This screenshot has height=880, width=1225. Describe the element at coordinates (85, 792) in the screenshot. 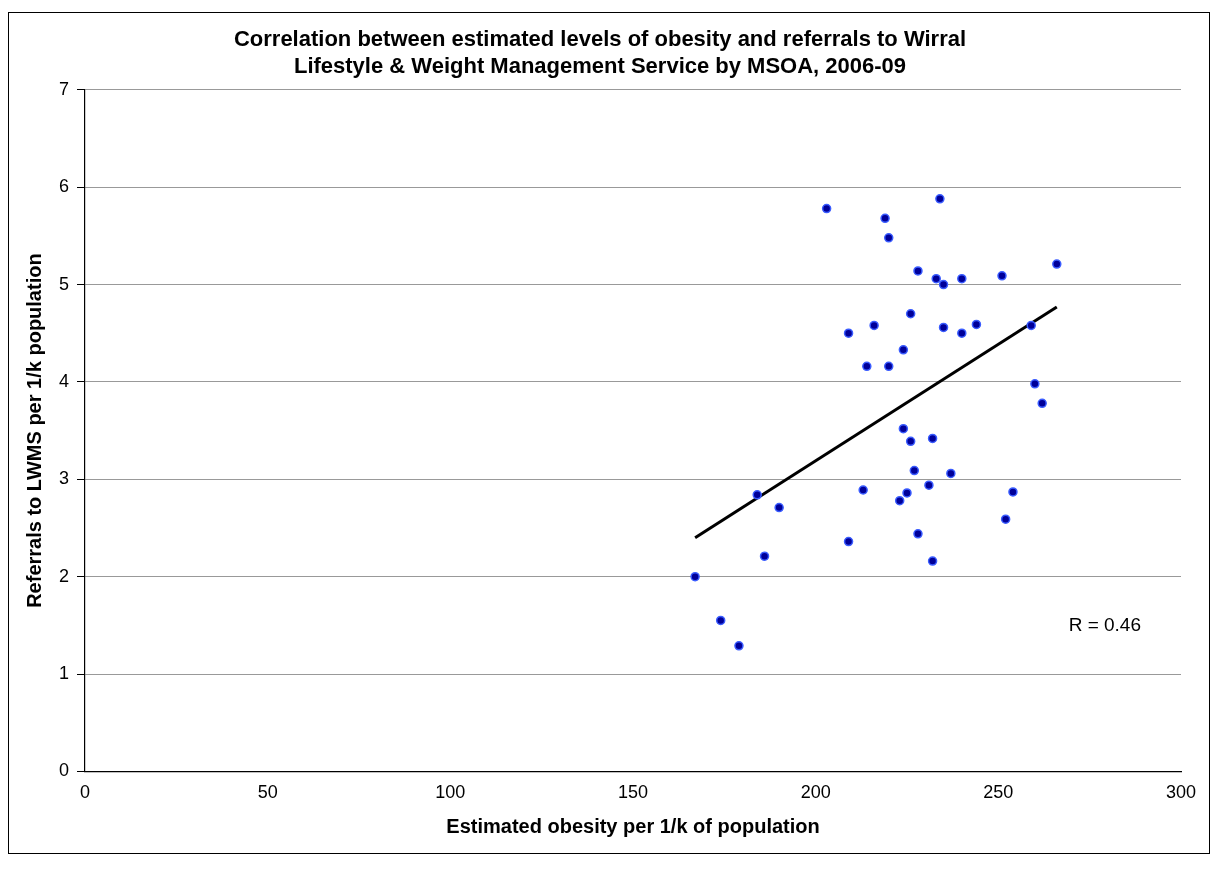

I see `x-tick-label: 0` at that location.